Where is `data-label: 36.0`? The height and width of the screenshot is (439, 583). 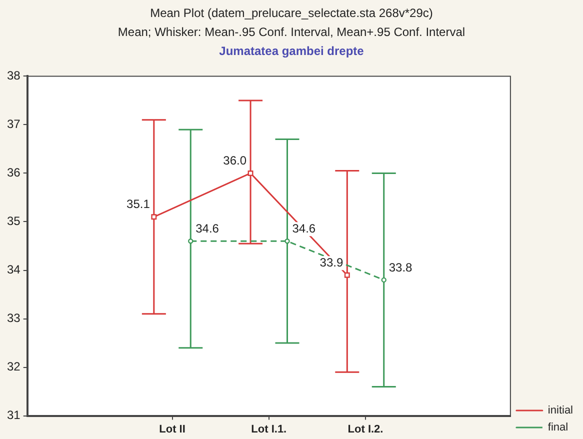 data-label: 36.0 is located at coordinates (235, 161).